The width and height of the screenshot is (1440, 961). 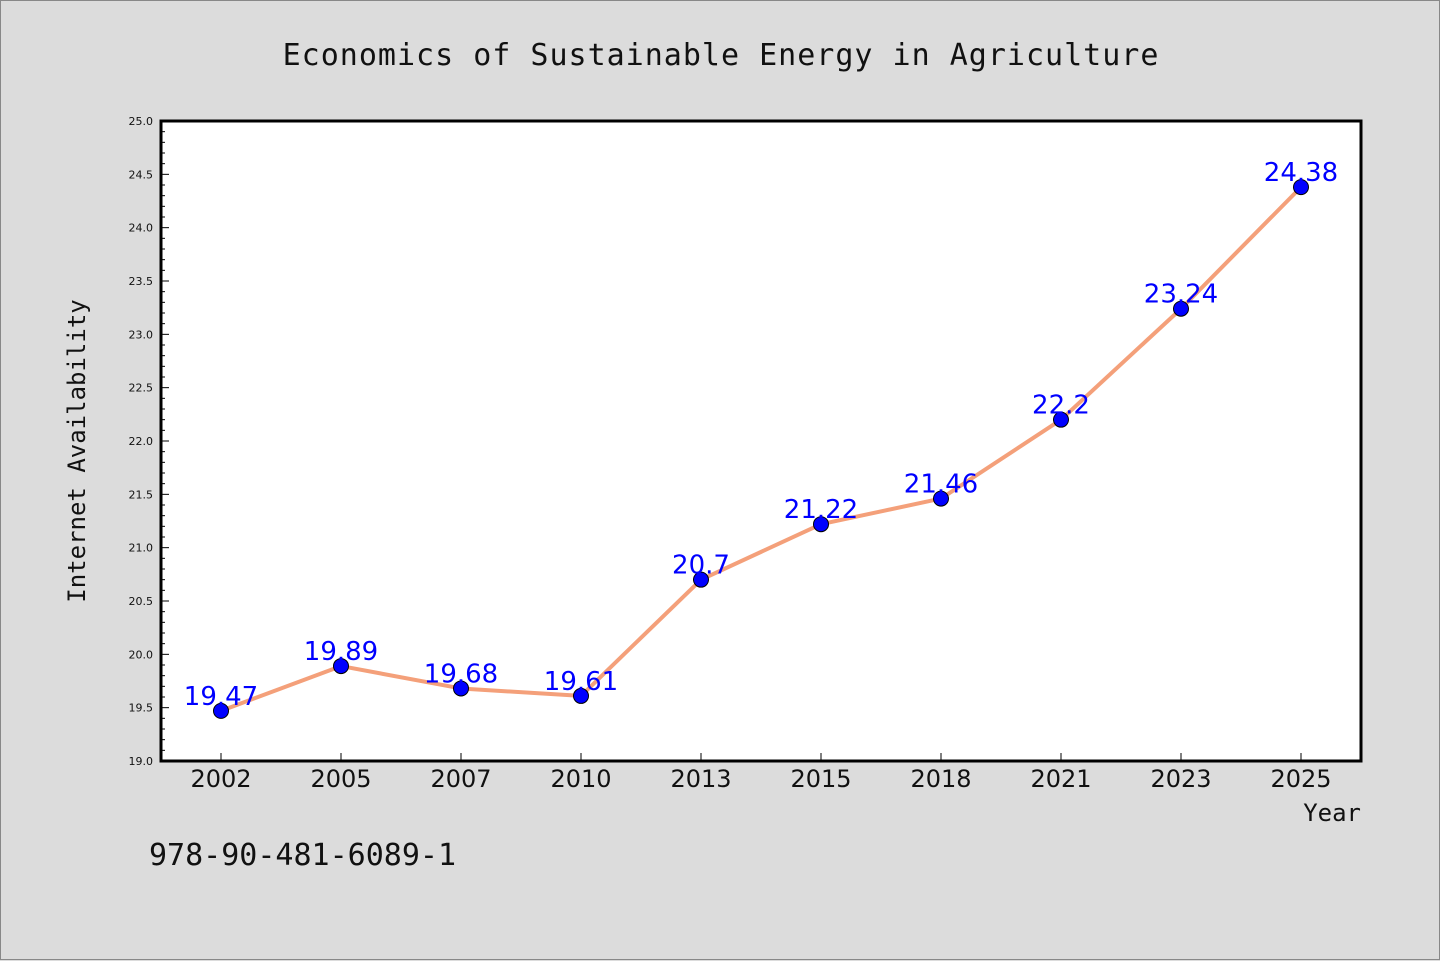 I want to click on y-axis-label: Internet Availability, so click(x=77, y=450).